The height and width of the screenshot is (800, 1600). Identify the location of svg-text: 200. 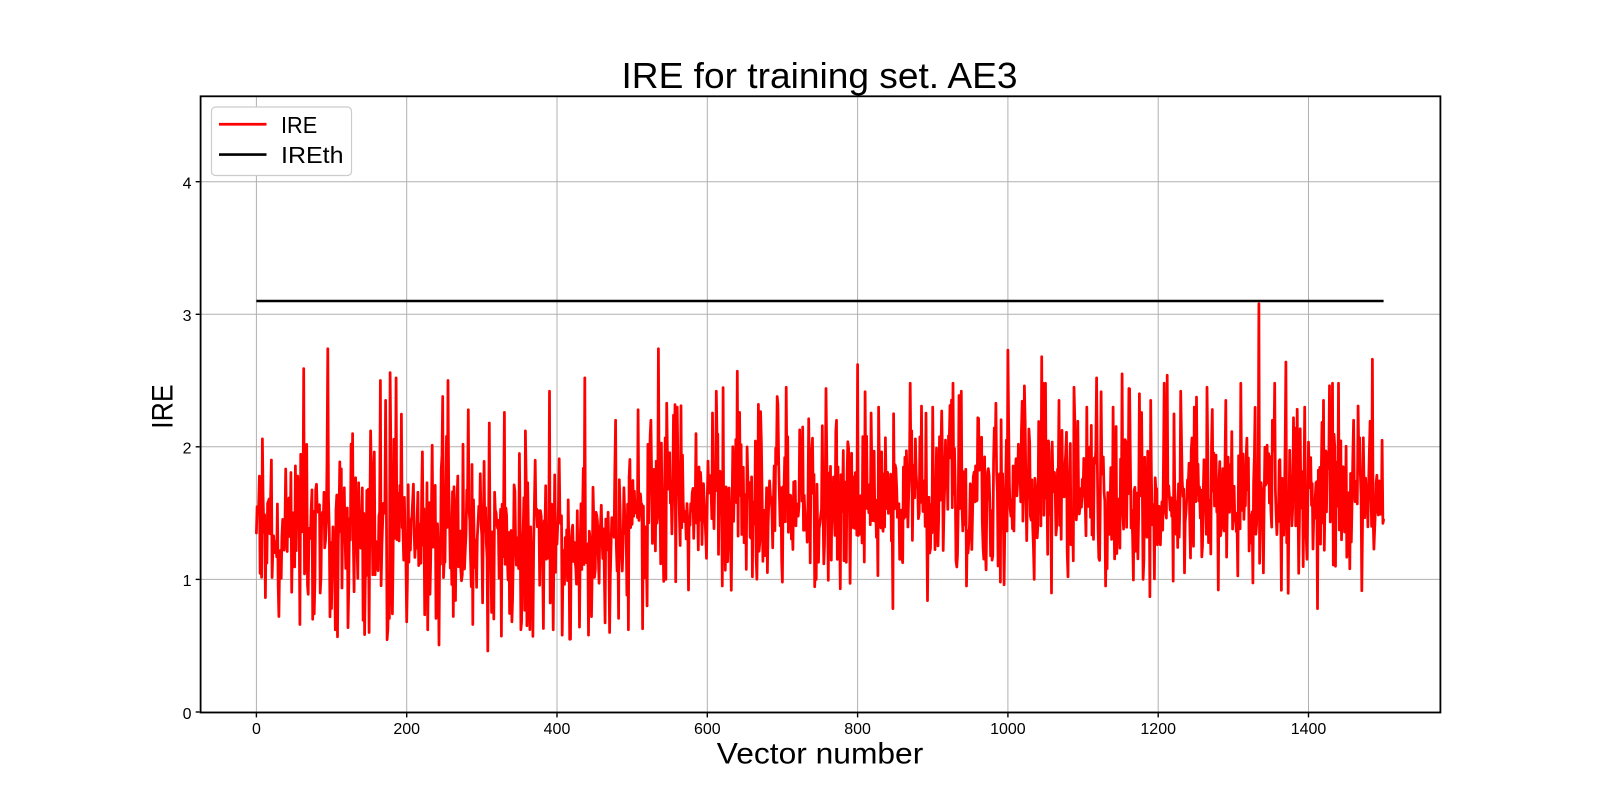
(406, 729).